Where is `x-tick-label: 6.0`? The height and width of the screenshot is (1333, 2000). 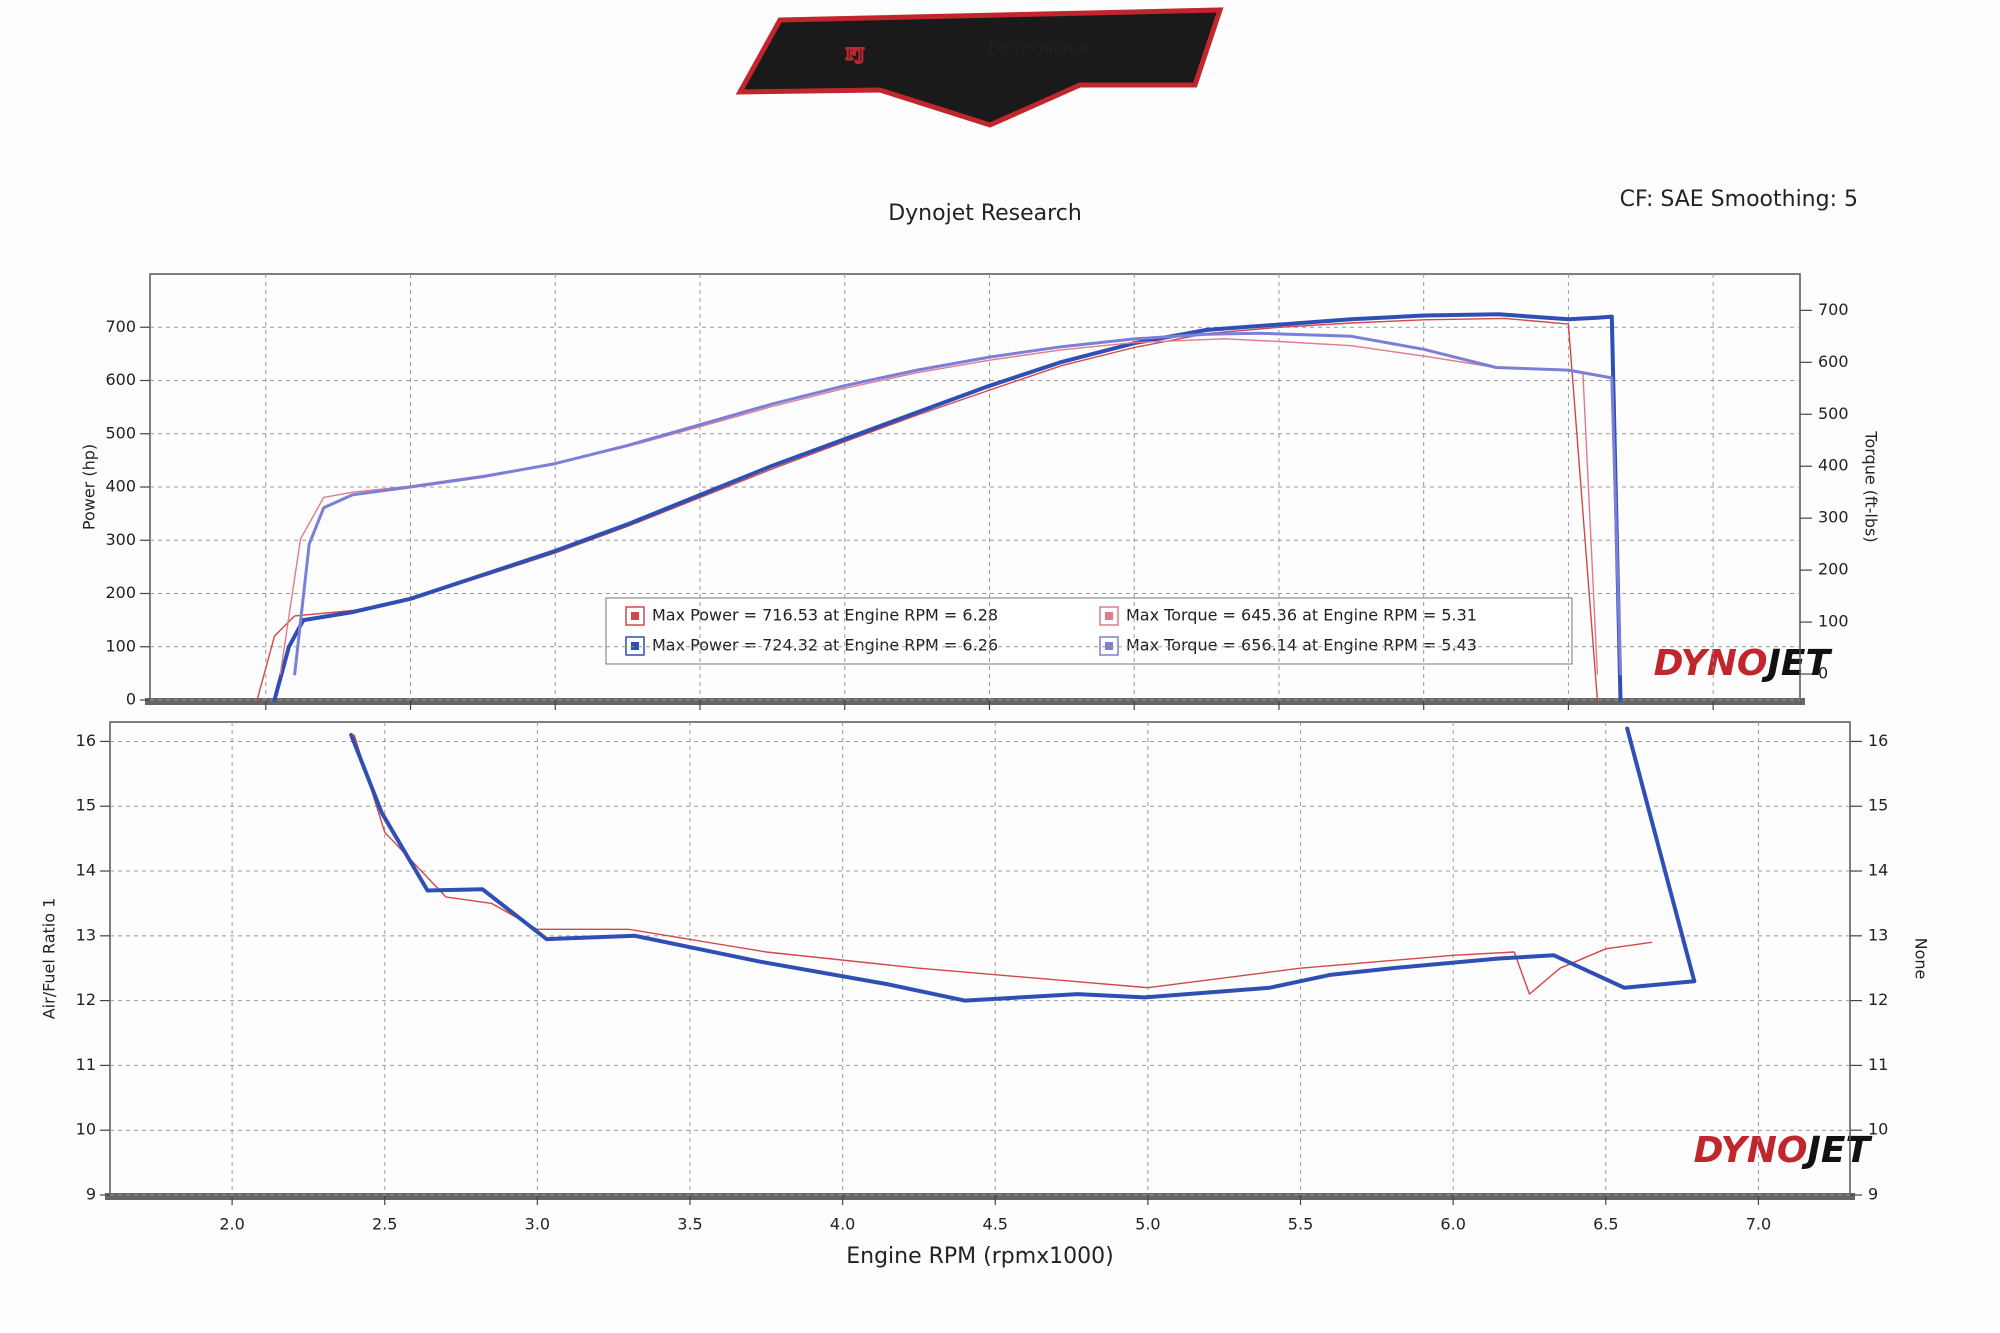 x-tick-label: 6.0 is located at coordinates (1452, 1224).